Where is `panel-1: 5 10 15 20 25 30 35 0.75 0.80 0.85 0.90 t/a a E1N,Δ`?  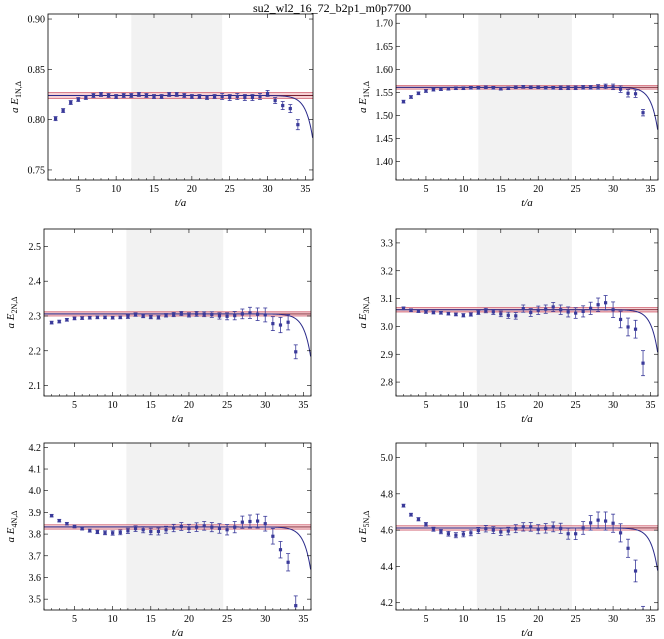
panel-1: 5 10 15 20 25 30 35 0.75 0.80 0.85 0.90 t/a a E1N,Δ is located at coordinates (161, 111).